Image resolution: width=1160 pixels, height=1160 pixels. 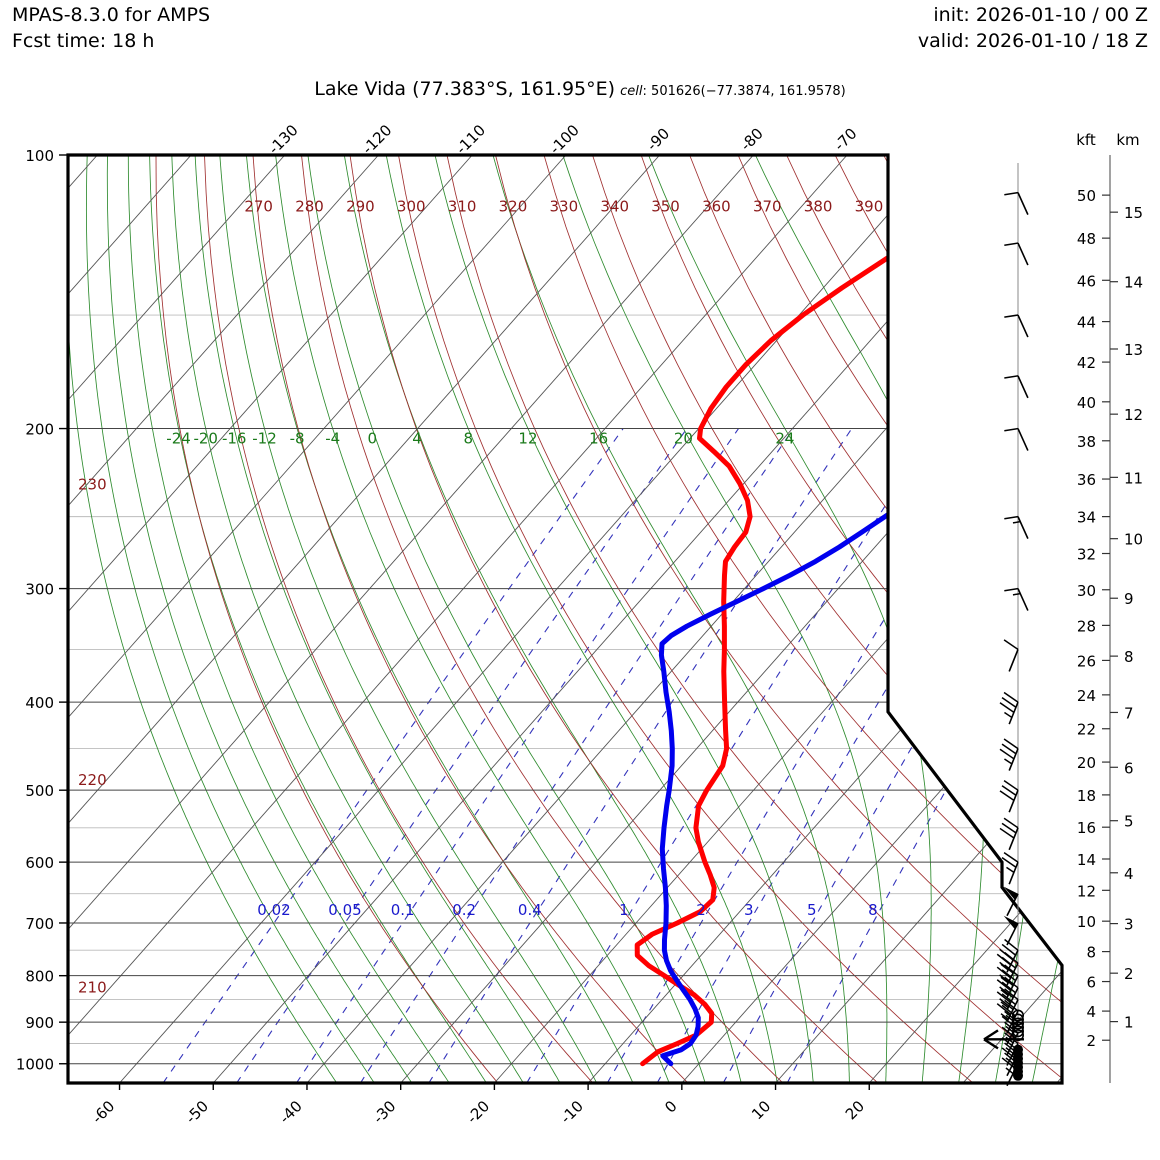 What do you see at coordinates (197, 1112) in the screenshot?
I see `temperature-tick-label: -50` at bounding box center [197, 1112].